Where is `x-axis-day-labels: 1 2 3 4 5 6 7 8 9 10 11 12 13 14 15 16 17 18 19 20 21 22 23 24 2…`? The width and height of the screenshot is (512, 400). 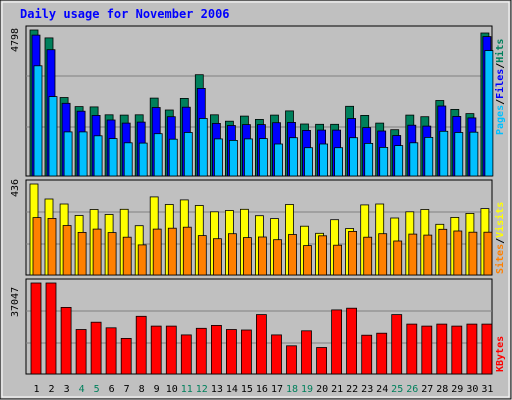 x-axis-day-labels: 1 2 3 4 5 6 7 8 9 10 11 12 13 14 15 16 17 18 19 20 21 22 23 24 2… is located at coordinates (263, 389).